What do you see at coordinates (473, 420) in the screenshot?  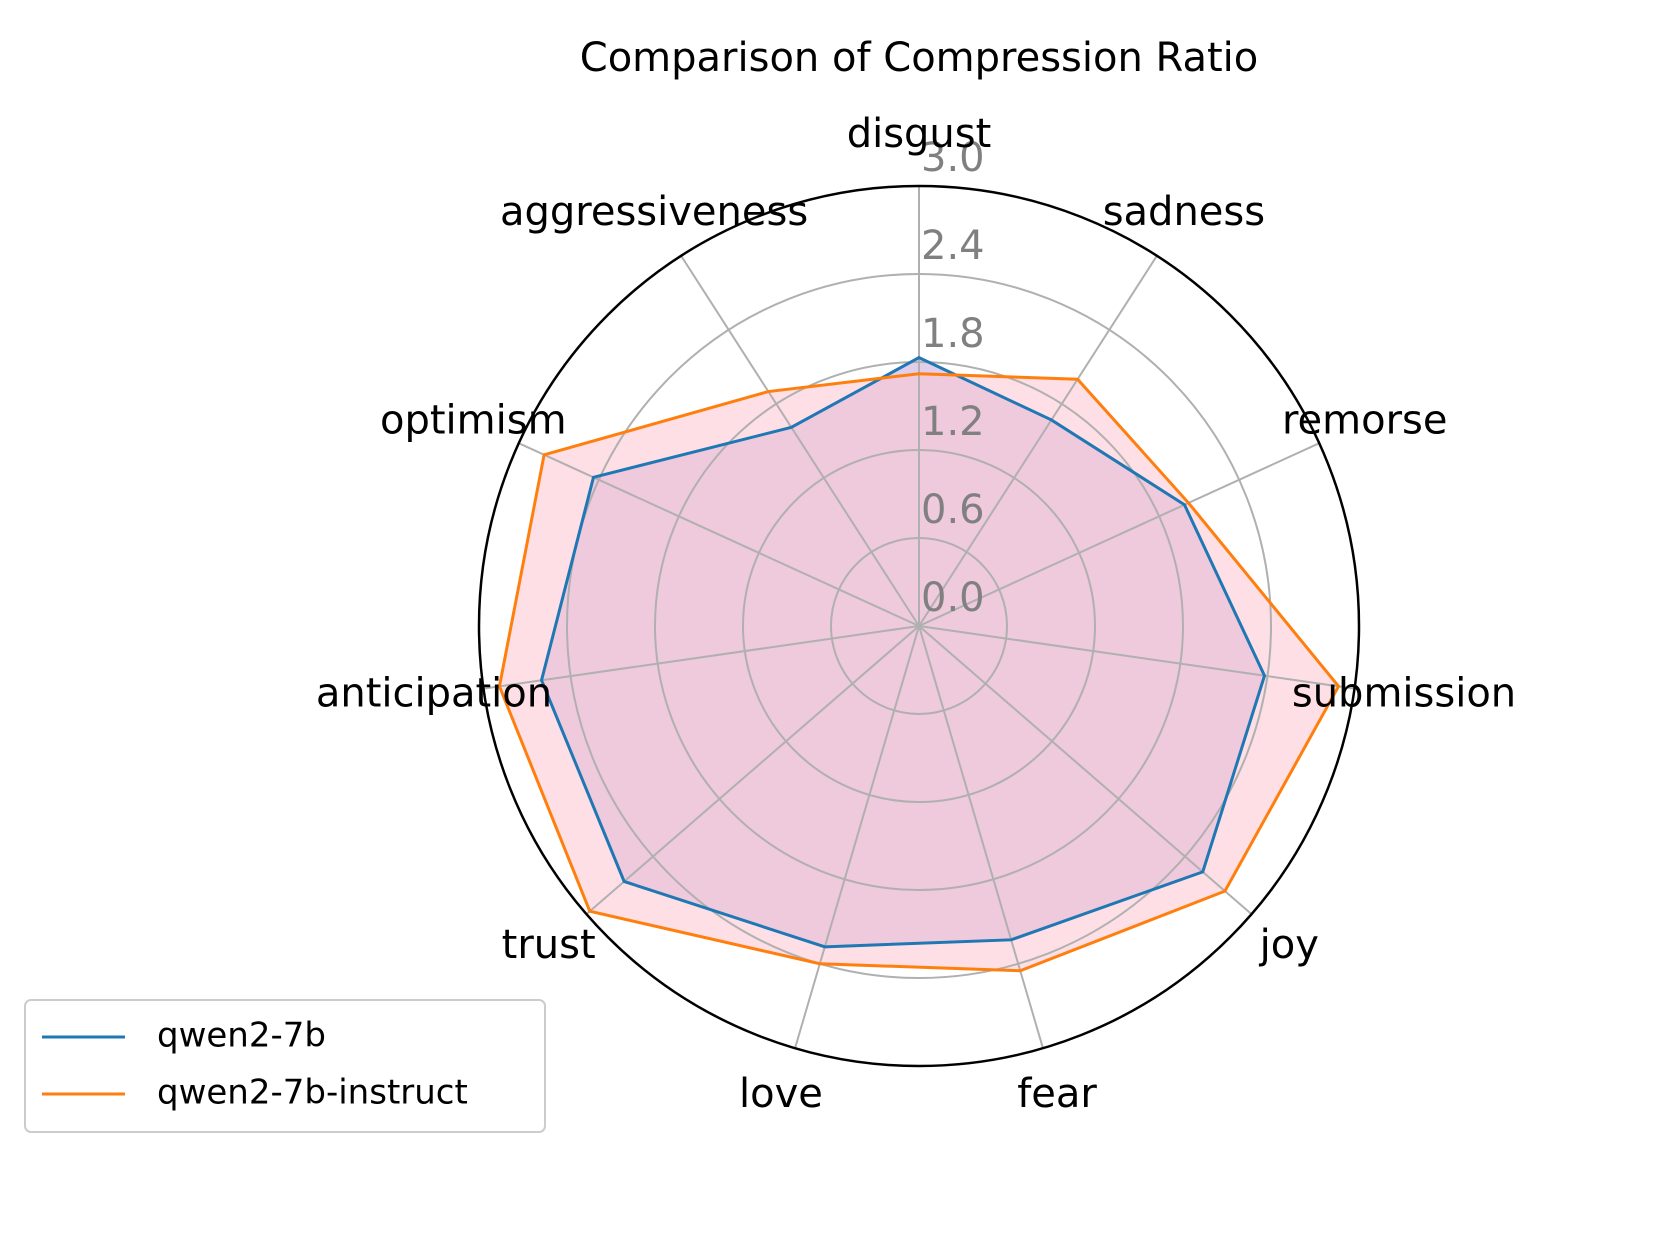 I see `category-label: optimism` at bounding box center [473, 420].